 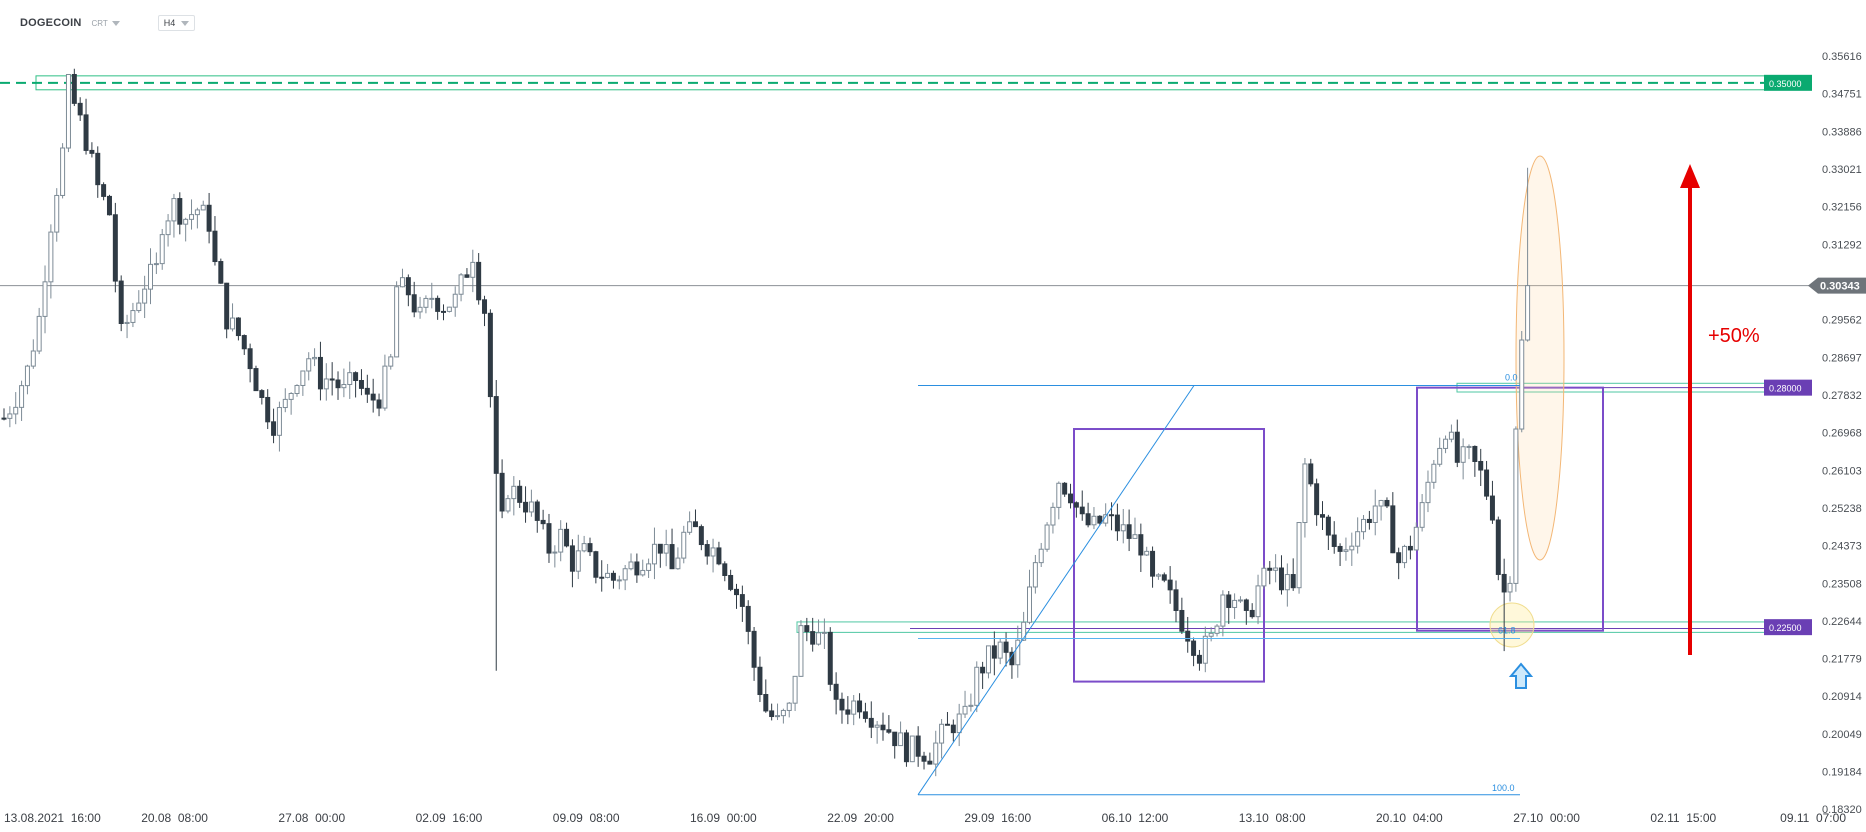 What do you see at coordinates (1842, 810) in the screenshot?
I see `price-tick-label: 0.18320` at bounding box center [1842, 810].